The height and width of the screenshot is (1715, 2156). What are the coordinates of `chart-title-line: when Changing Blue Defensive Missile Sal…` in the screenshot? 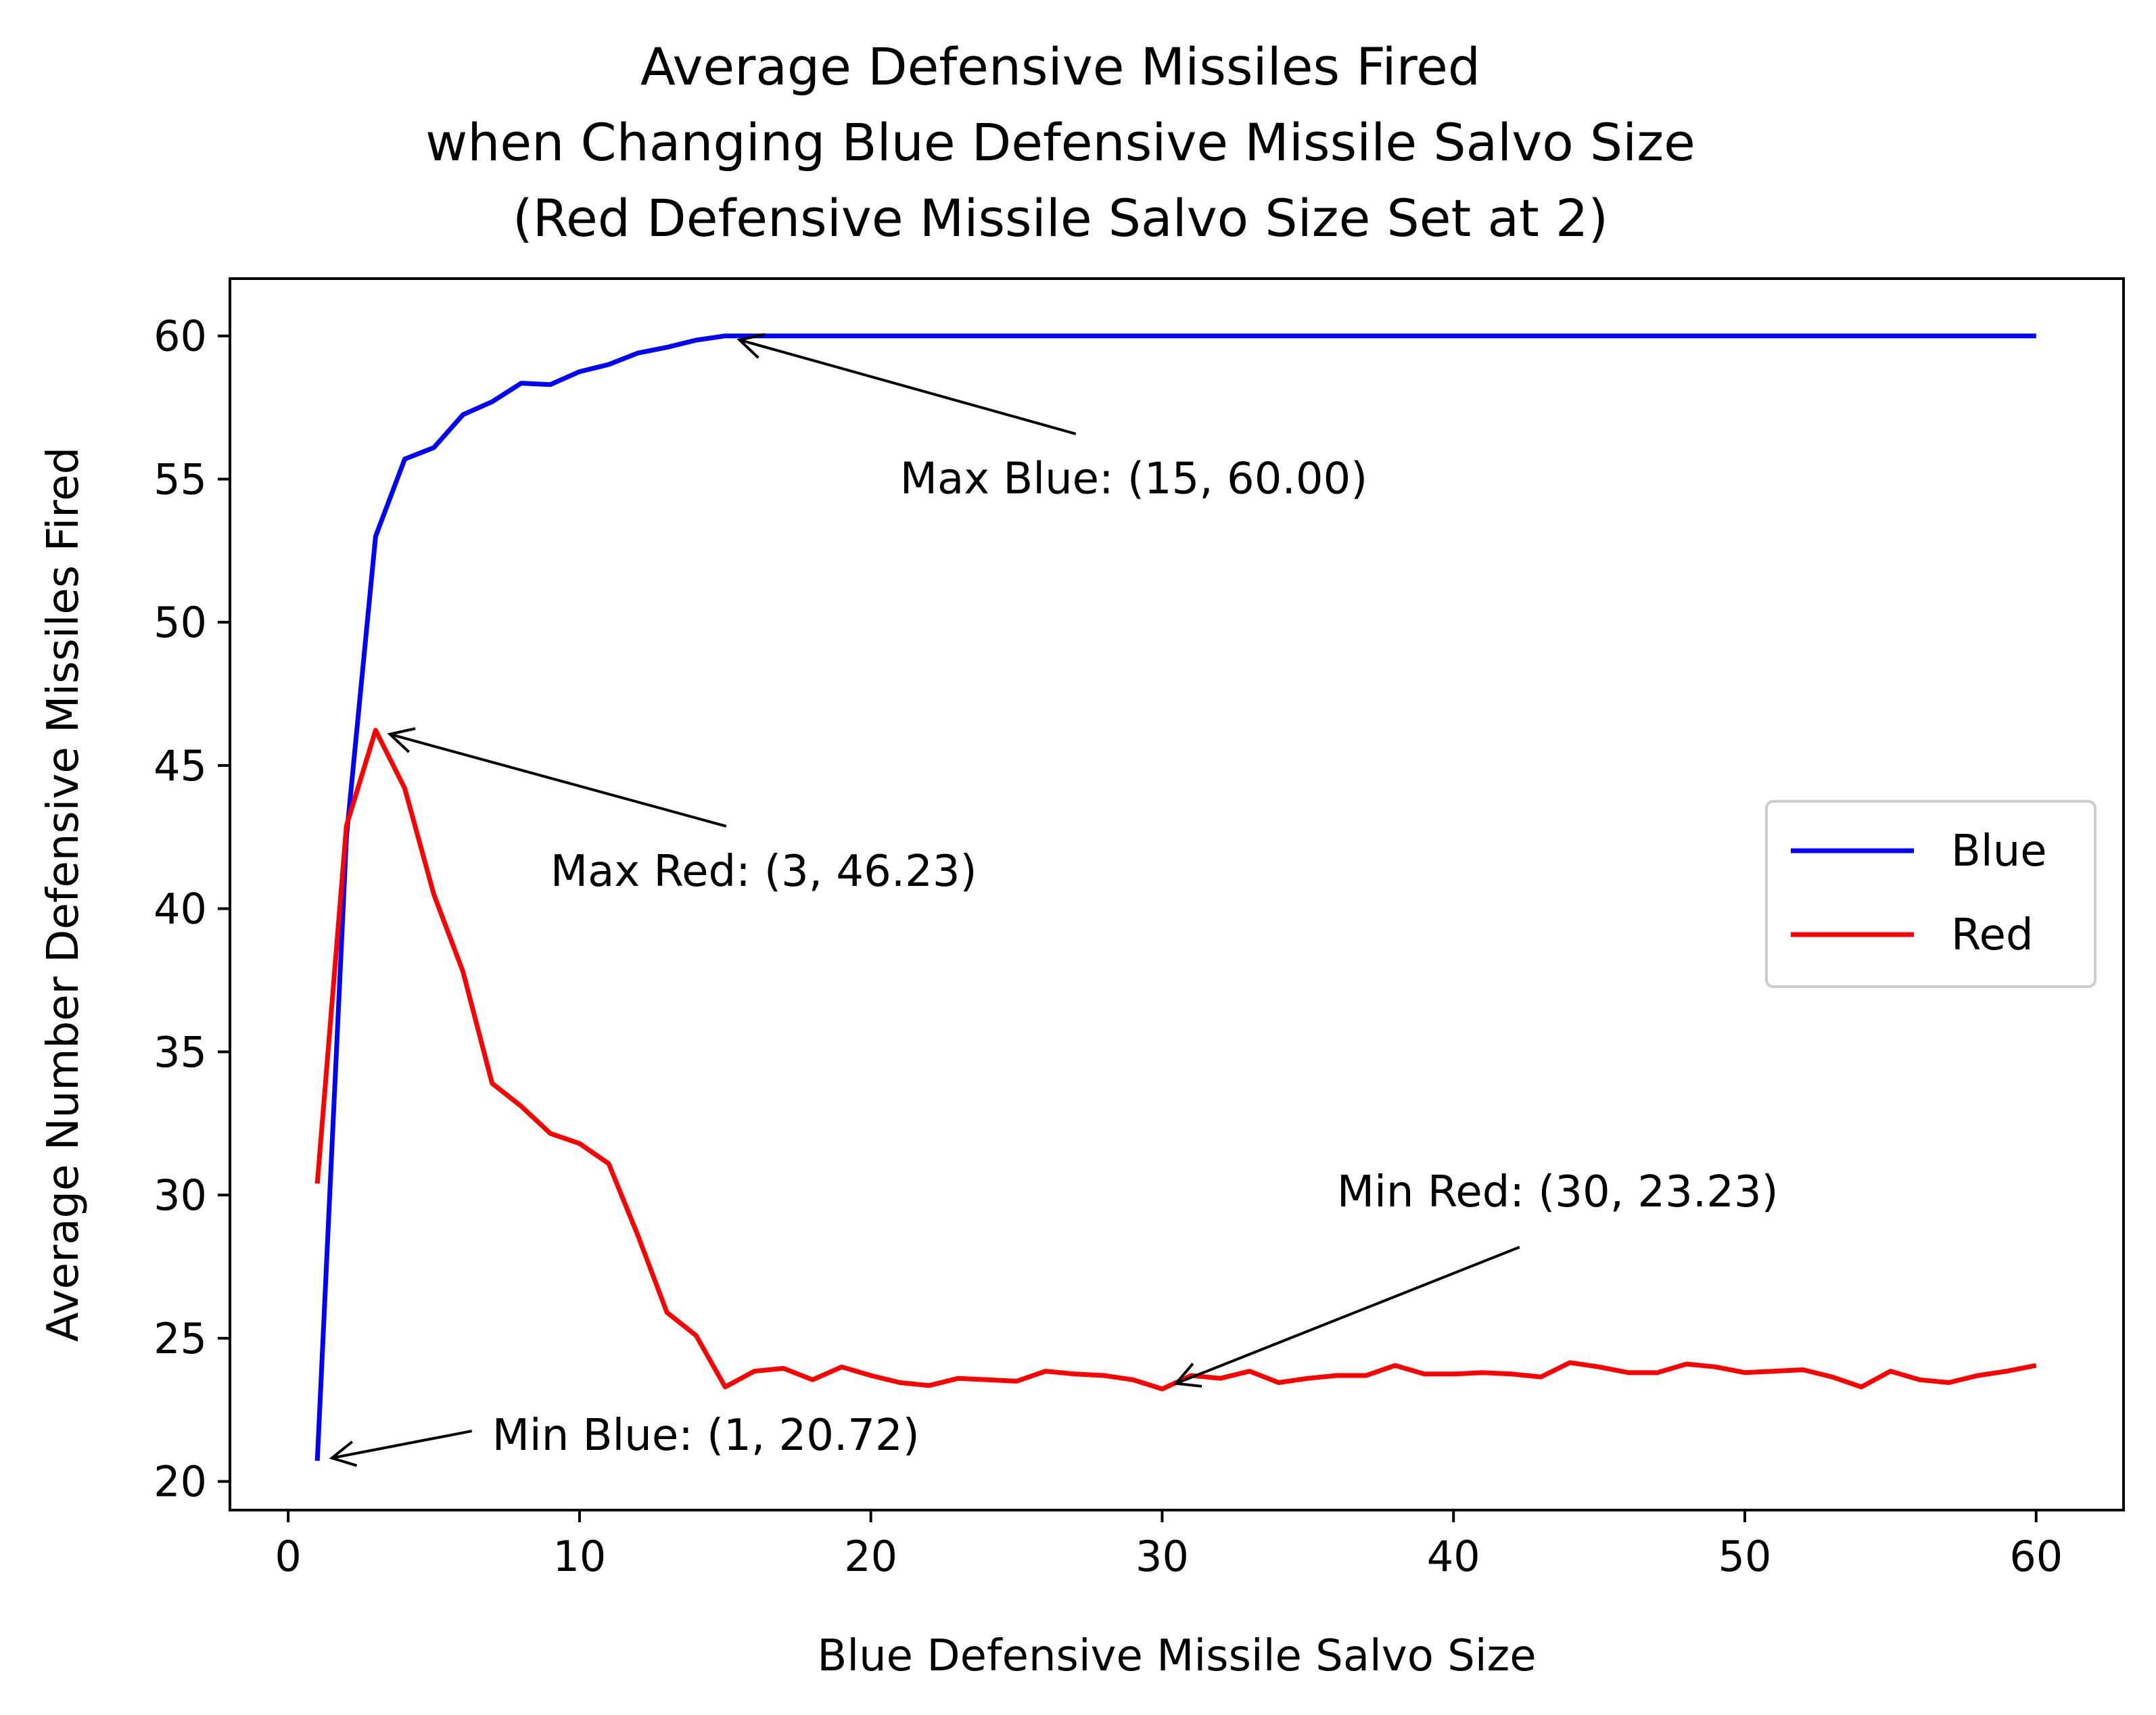 It's located at (1060, 142).